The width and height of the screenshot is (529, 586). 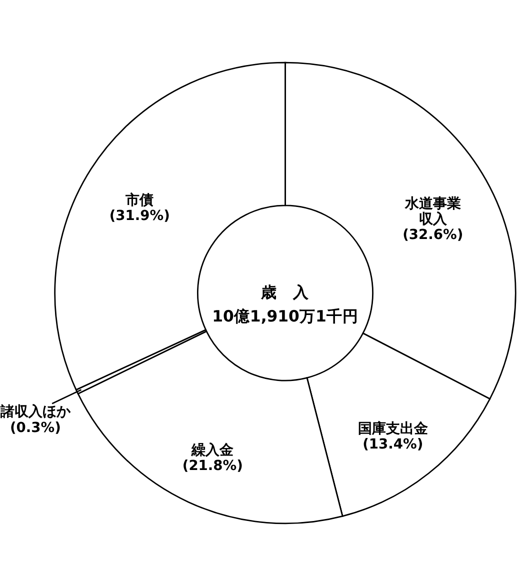 I want to click on data-label: (21.8%), so click(x=212, y=466).